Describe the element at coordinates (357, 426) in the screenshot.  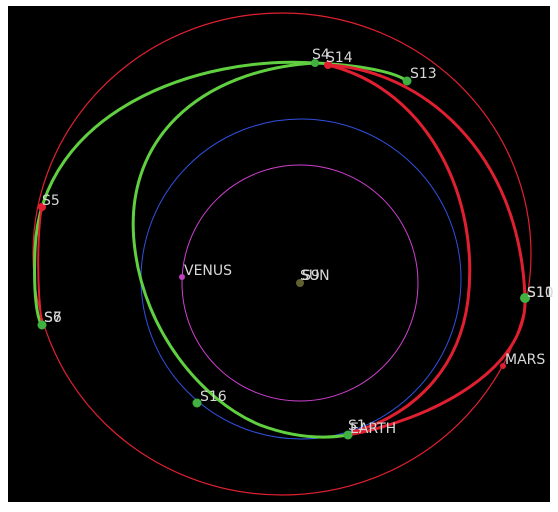
I see `body-label: S1` at that location.